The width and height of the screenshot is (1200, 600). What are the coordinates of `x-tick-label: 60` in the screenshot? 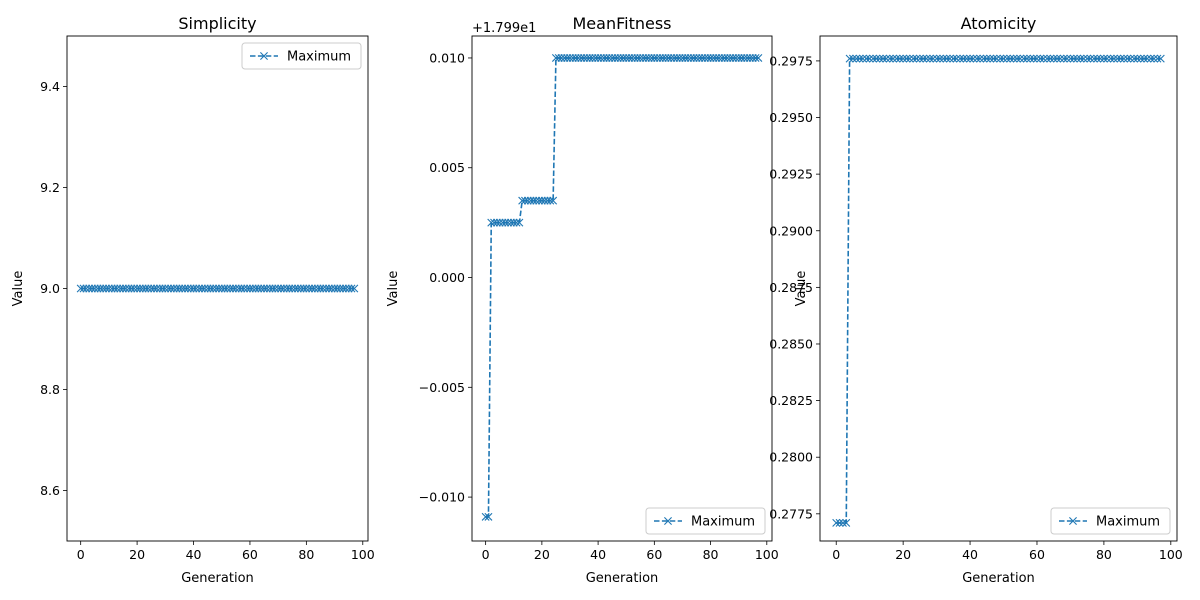 It's located at (250, 554).